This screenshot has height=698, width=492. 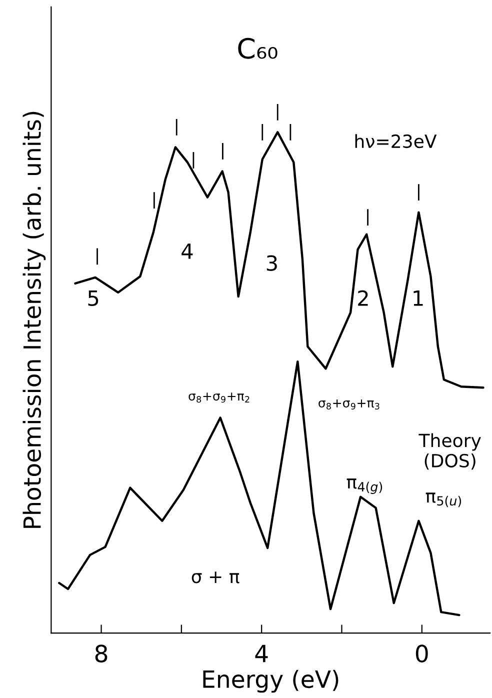 I want to click on annotation: 2, so click(x=363, y=298).